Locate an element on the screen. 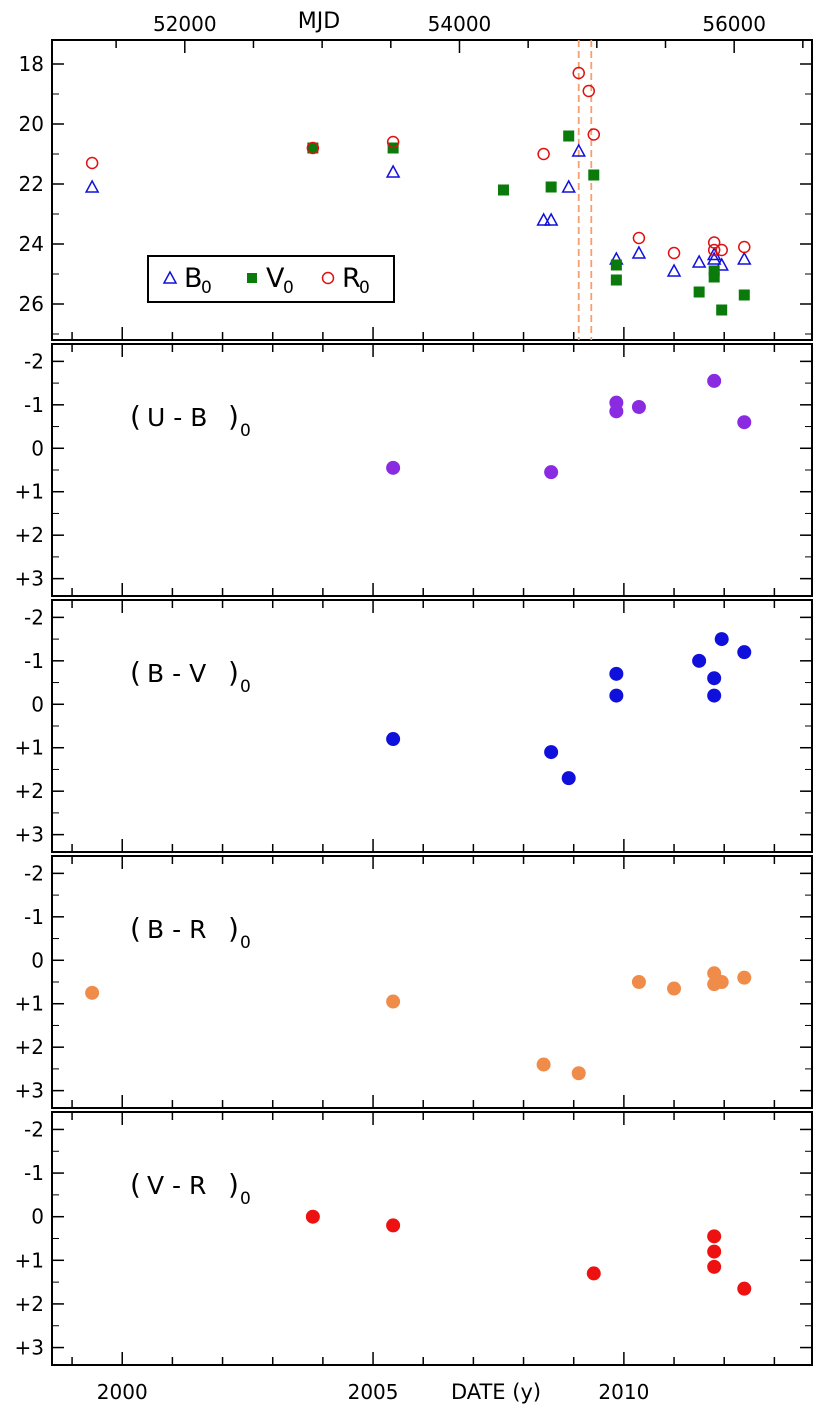 This screenshot has height=1419, width=830. x-tick-label: 2005 is located at coordinates (373, 1392).